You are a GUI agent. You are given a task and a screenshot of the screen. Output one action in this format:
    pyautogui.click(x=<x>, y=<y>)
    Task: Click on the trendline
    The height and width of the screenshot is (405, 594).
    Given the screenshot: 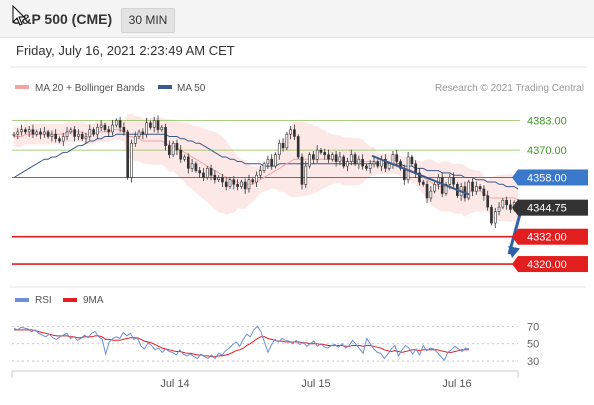 What is the action you would take?
    pyautogui.click(x=420, y=175)
    